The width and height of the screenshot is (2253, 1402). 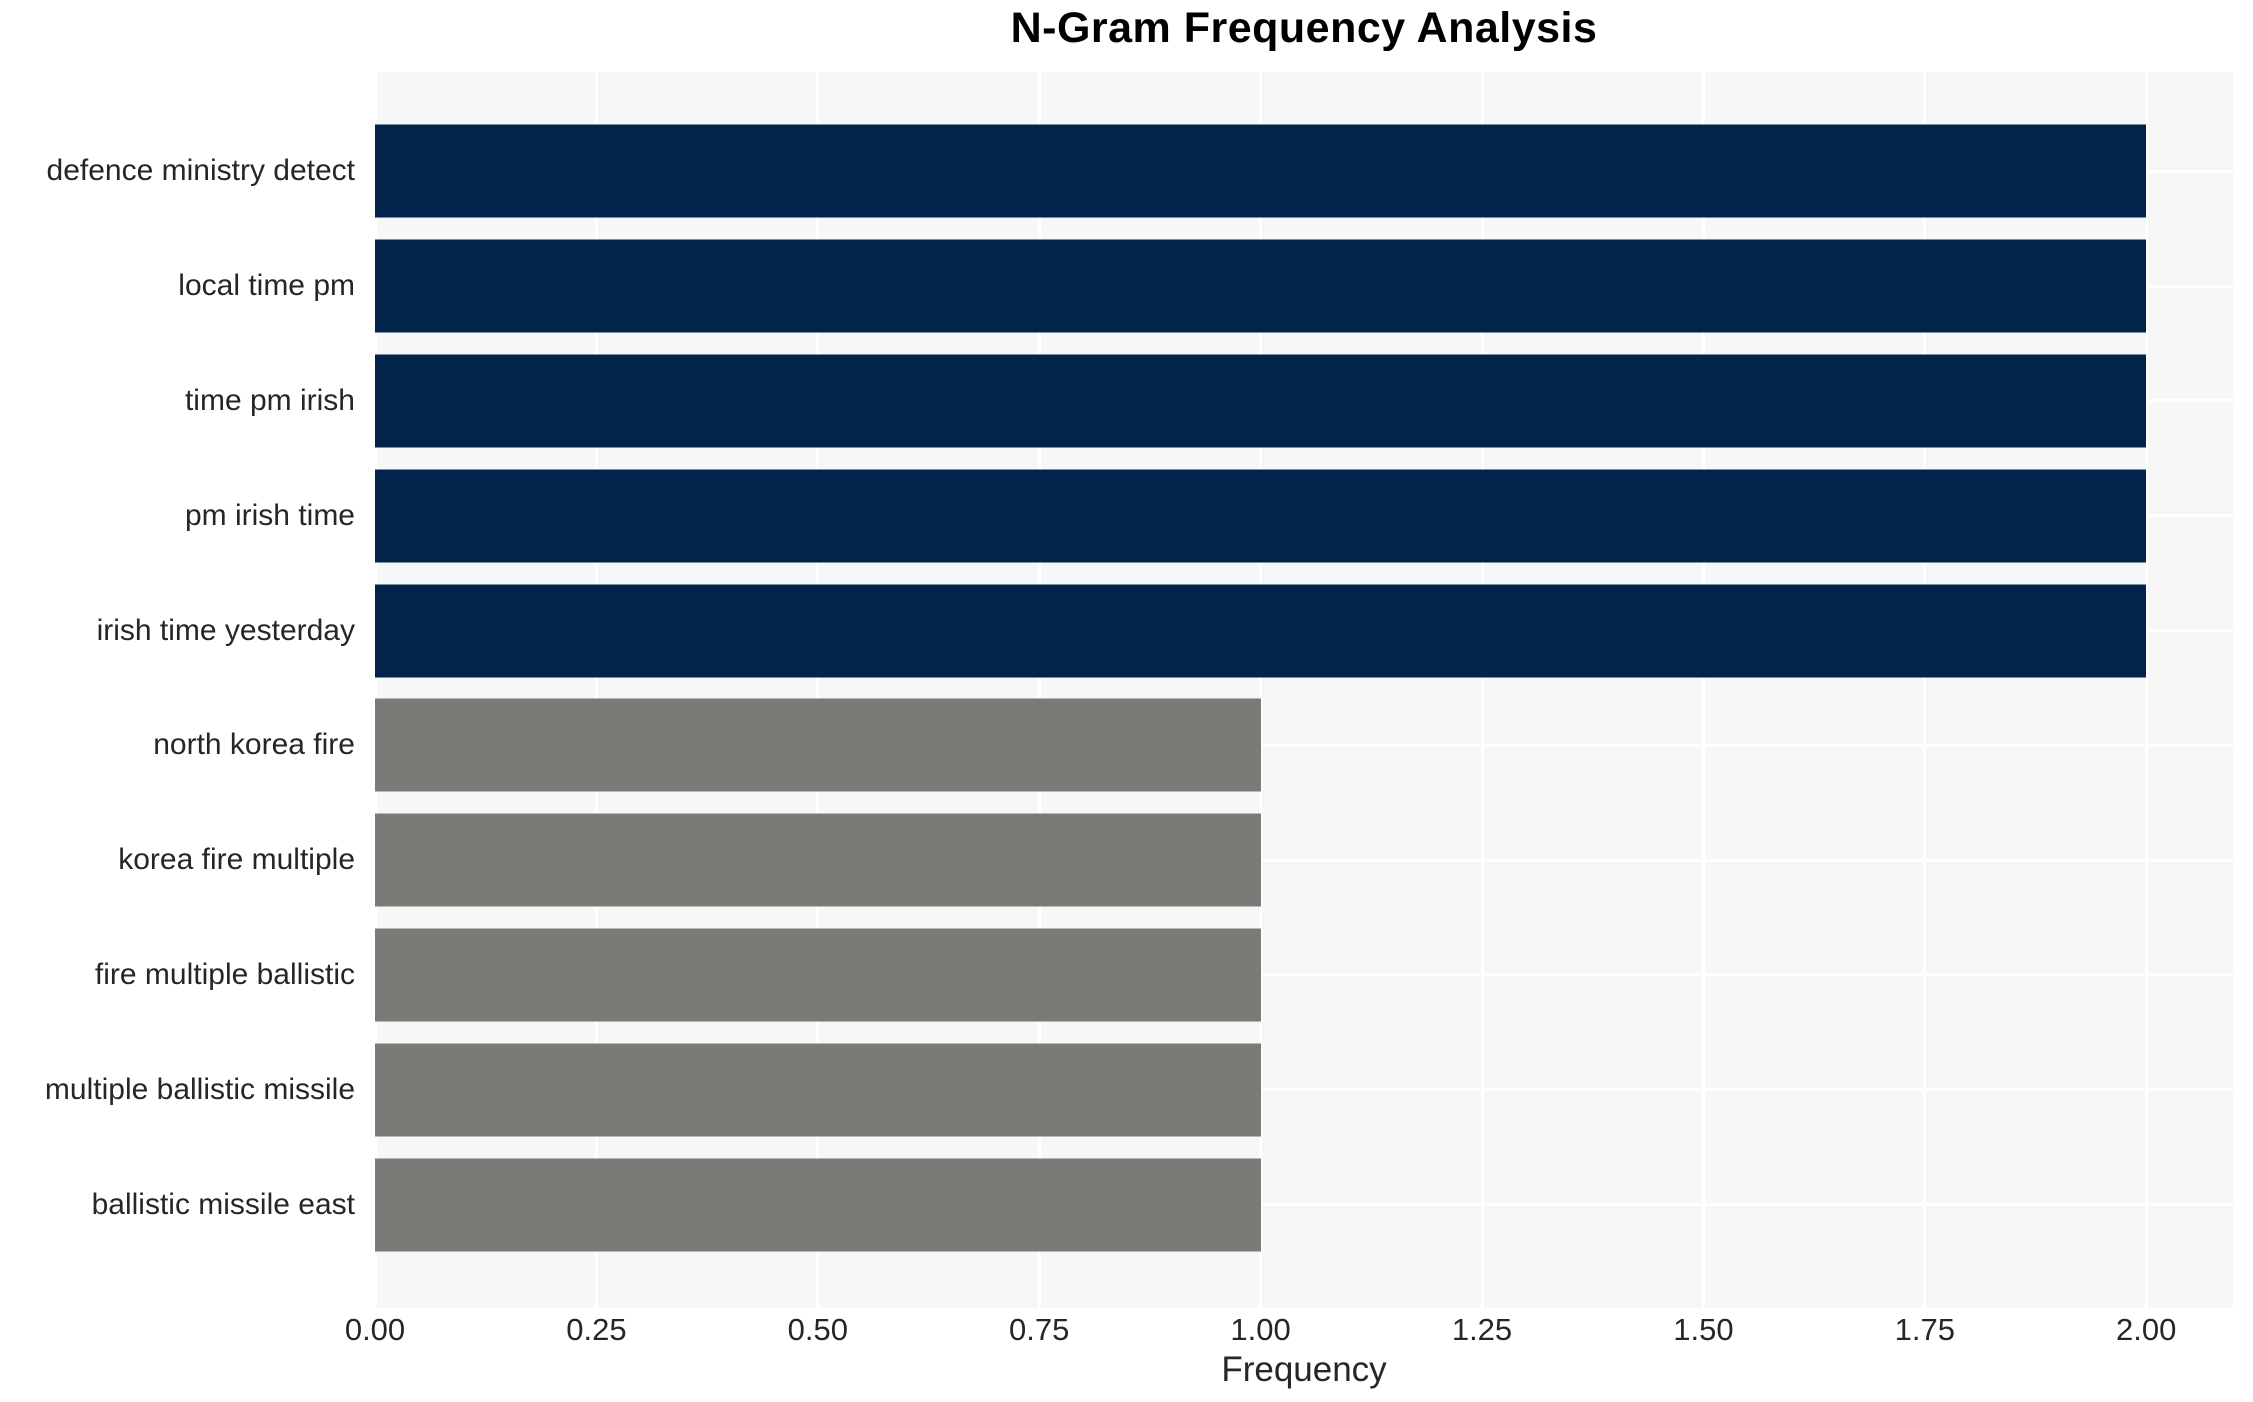 What do you see at coordinates (199, 1089) in the screenshot?
I see `y-category-label: multiple ballistic missile` at bounding box center [199, 1089].